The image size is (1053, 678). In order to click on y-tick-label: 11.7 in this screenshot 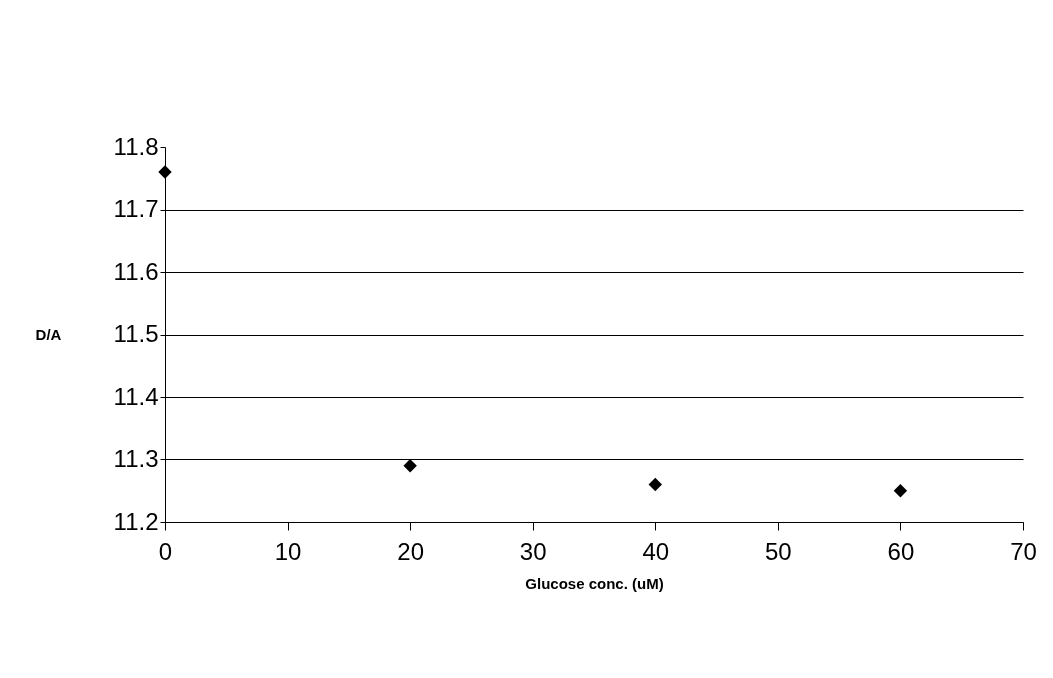, I will do `click(136, 208)`.